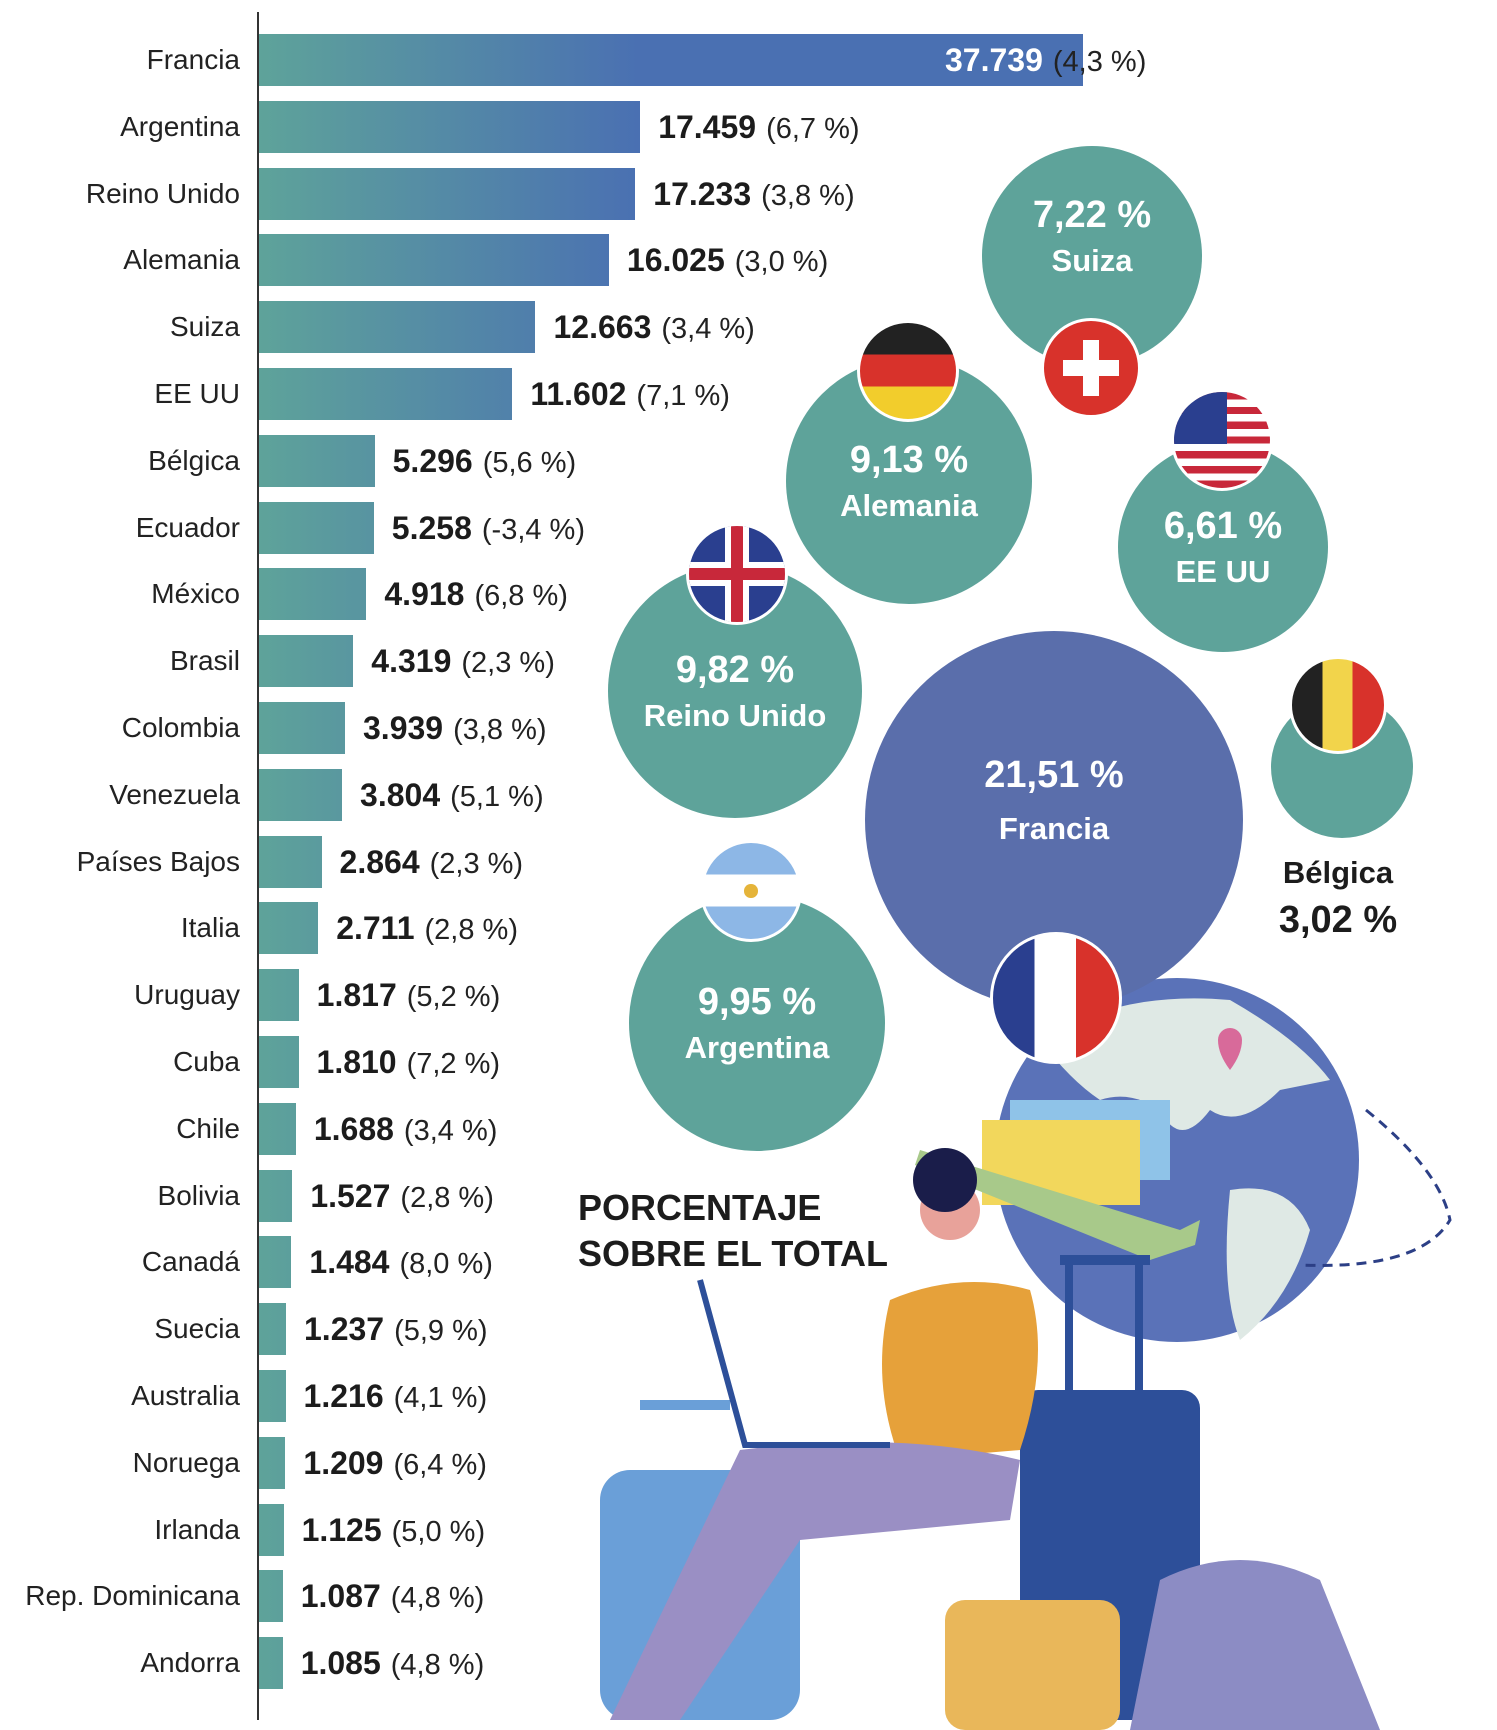 The height and width of the screenshot is (1730, 1497). What do you see at coordinates (1223, 571) in the screenshot?
I see `share-country: EE UU` at bounding box center [1223, 571].